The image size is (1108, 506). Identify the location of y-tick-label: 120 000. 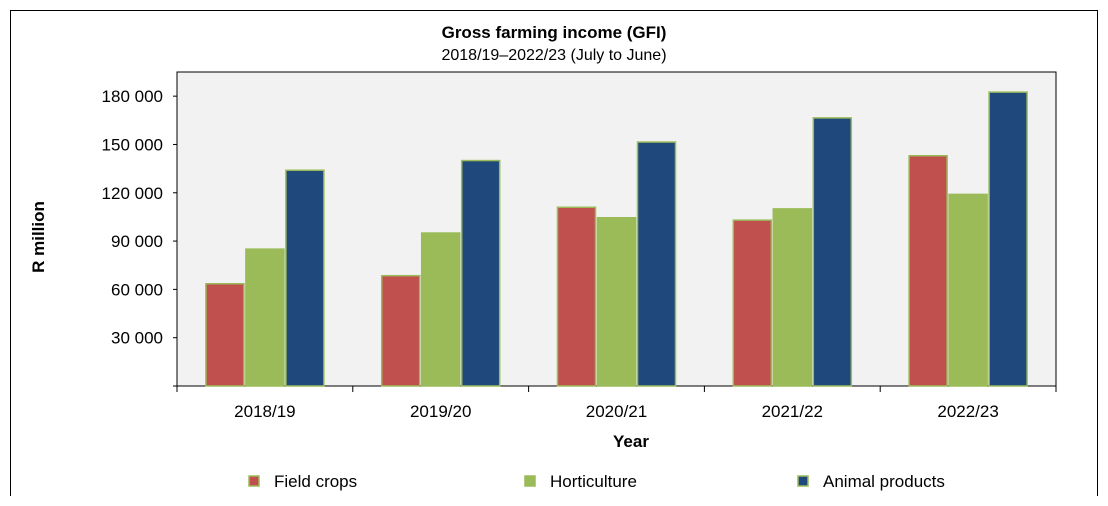
(132, 193).